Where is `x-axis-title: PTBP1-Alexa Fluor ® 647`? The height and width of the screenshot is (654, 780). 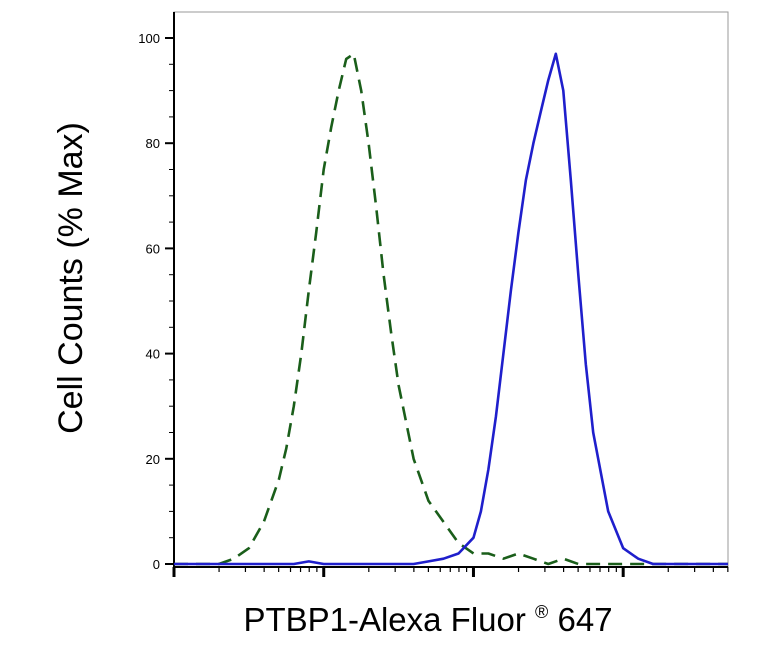
x-axis-title: PTBP1-Alexa Fluor ® 647 is located at coordinates (427, 613).